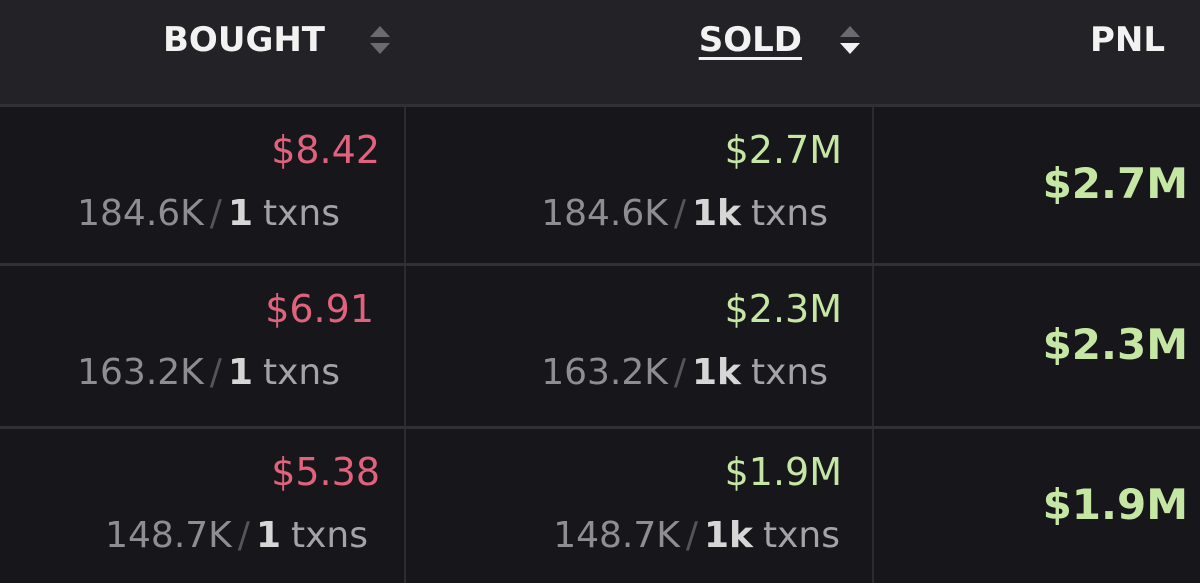  Describe the element at coordinates (236, 536) in the screenshot. I see `txn-summary: 148.7K/1 txns` at that location.